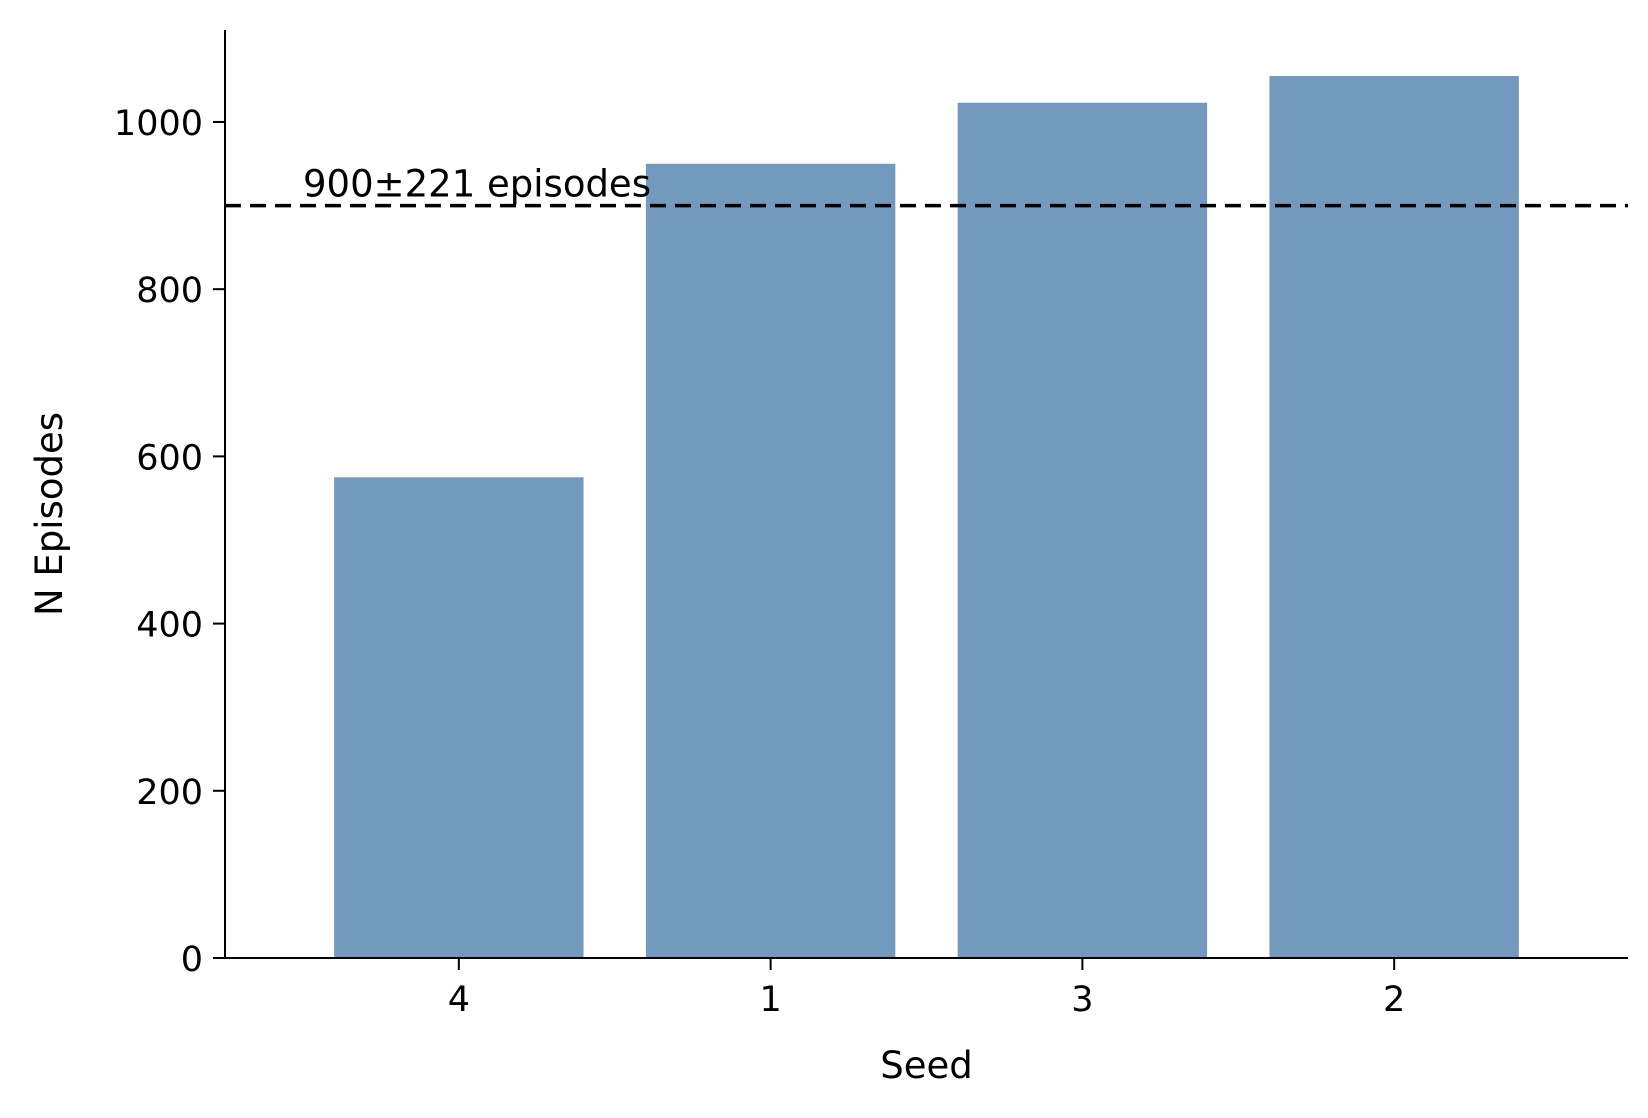 The width and height of the screenshot is (1648, 1118). I want to click on y-tick-label: 800, so click(169, 291).